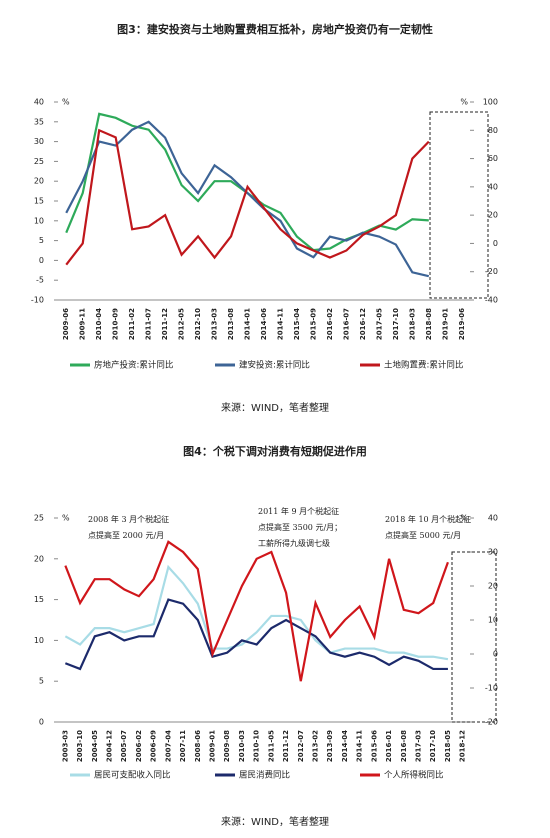 The width and height of the screenshot is (550, 838). I want to click on x-tick-label: 2011-05, so click(271, 746).